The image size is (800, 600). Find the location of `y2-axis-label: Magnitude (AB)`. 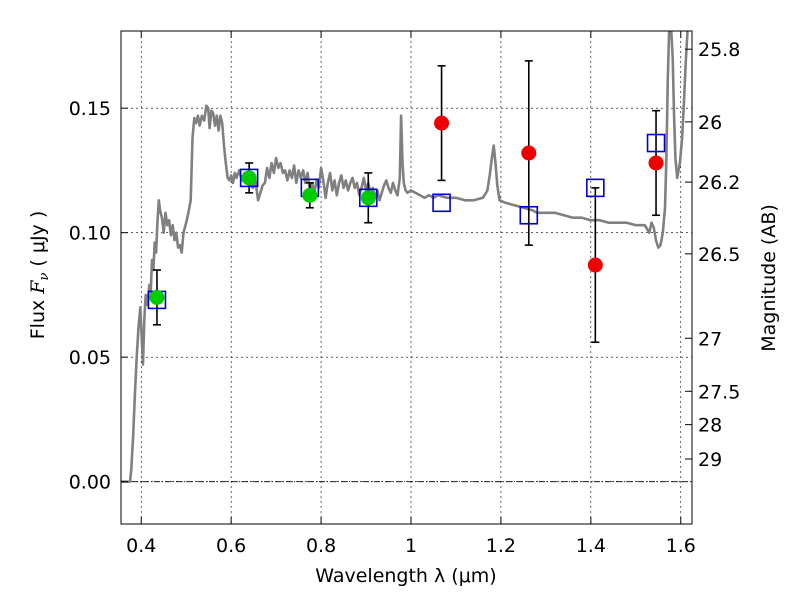

y2-axis-label: Magnitude (AB) is located at coordinates (769, 278).